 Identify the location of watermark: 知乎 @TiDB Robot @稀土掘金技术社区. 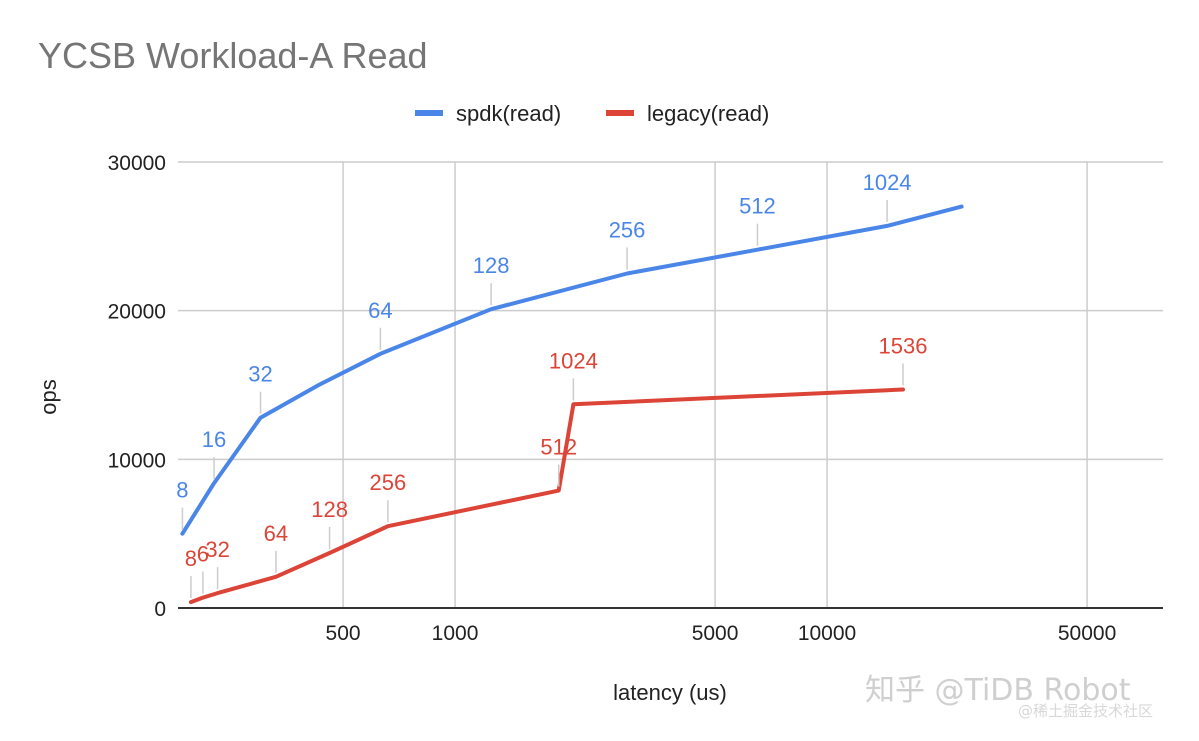
(1009, 696).